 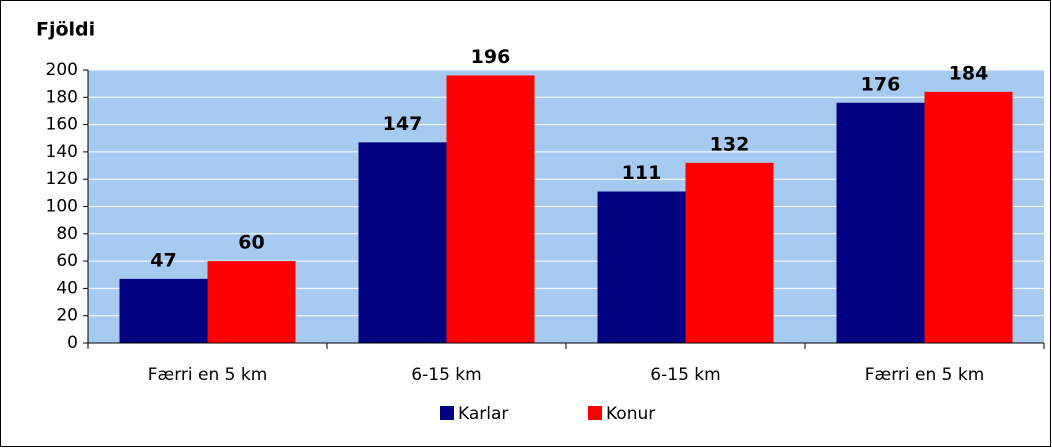 What do you see at coordinates (62, 207) in the screenshot?
I see `y-tick-label: 100` at bounding box center [62, 207].